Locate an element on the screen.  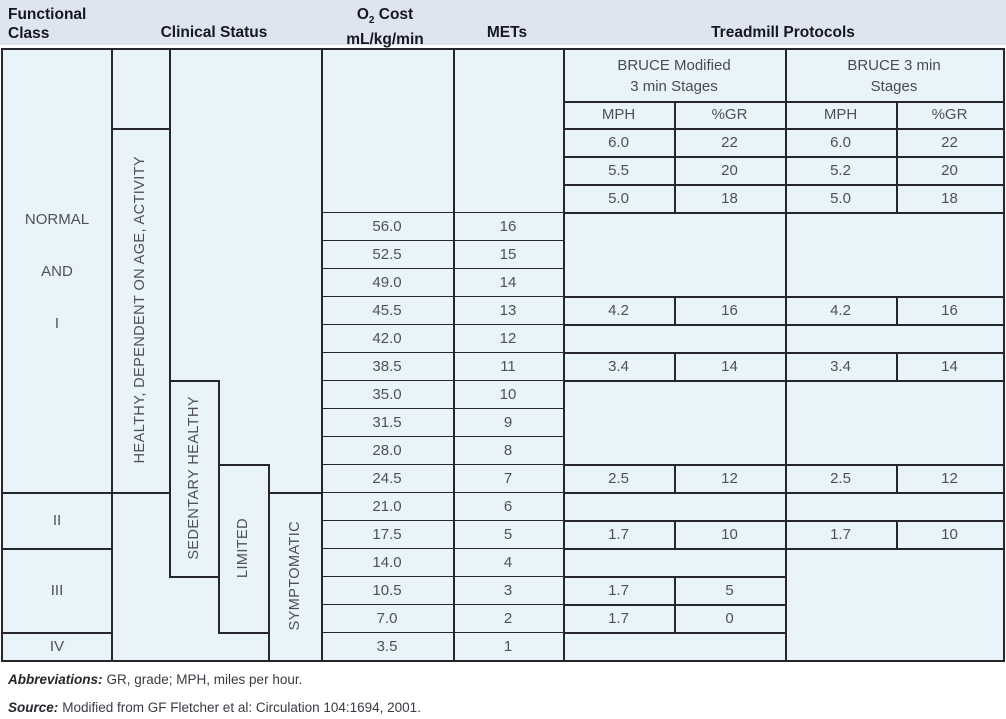
mets-cell: 12 is located at coordinates (508, 338).